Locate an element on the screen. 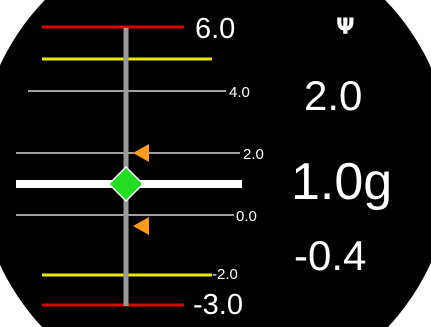 The width and height of the screenshot is (431, 327). psi-icon: Ψ is located at coordinates (345, 27).